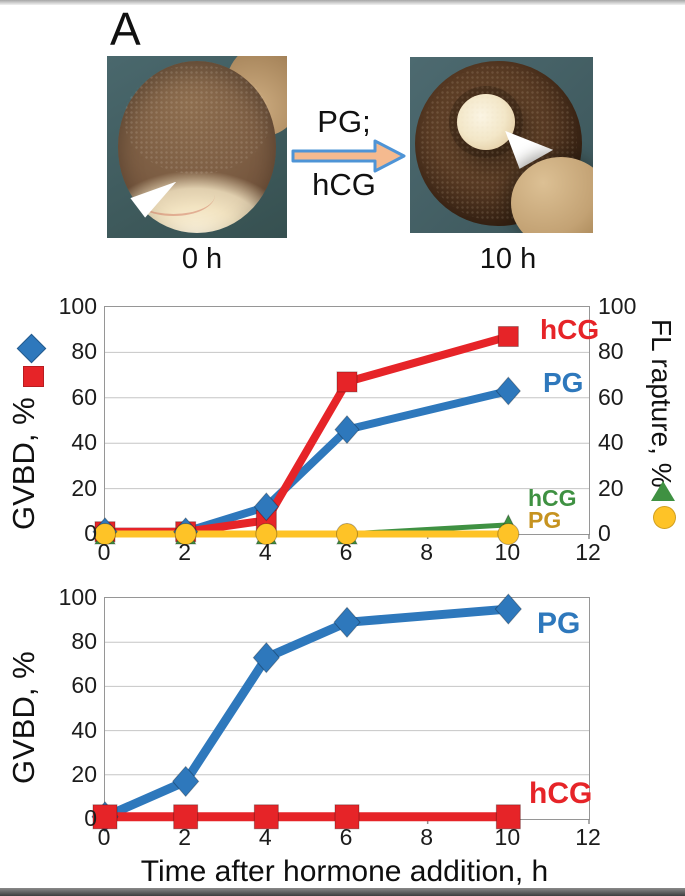  What do you see at coordinates (611, 442) in the screenshot?
I see `y-tick-label-right: 40` at bounding box center [611, 442].